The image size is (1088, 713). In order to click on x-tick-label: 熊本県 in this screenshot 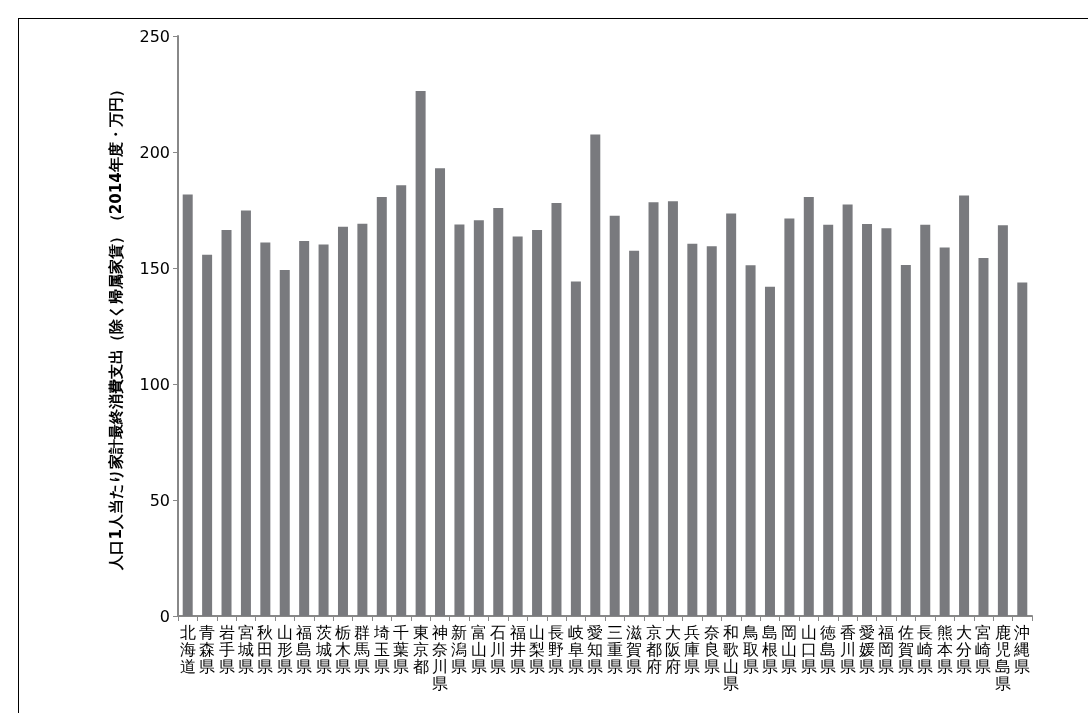, I will do `click(944, 649)`.